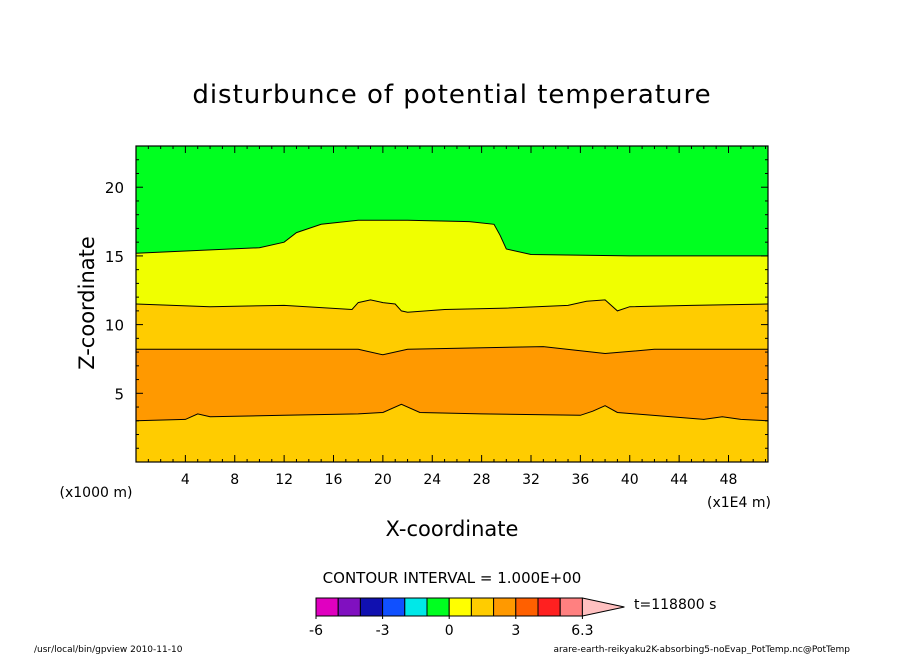 This screenshot has height=654, width=904. What do you see at coordinates (449, 631) in the screenshot?
I see `colorbar-label: 0` at bounding box center [449, 631].